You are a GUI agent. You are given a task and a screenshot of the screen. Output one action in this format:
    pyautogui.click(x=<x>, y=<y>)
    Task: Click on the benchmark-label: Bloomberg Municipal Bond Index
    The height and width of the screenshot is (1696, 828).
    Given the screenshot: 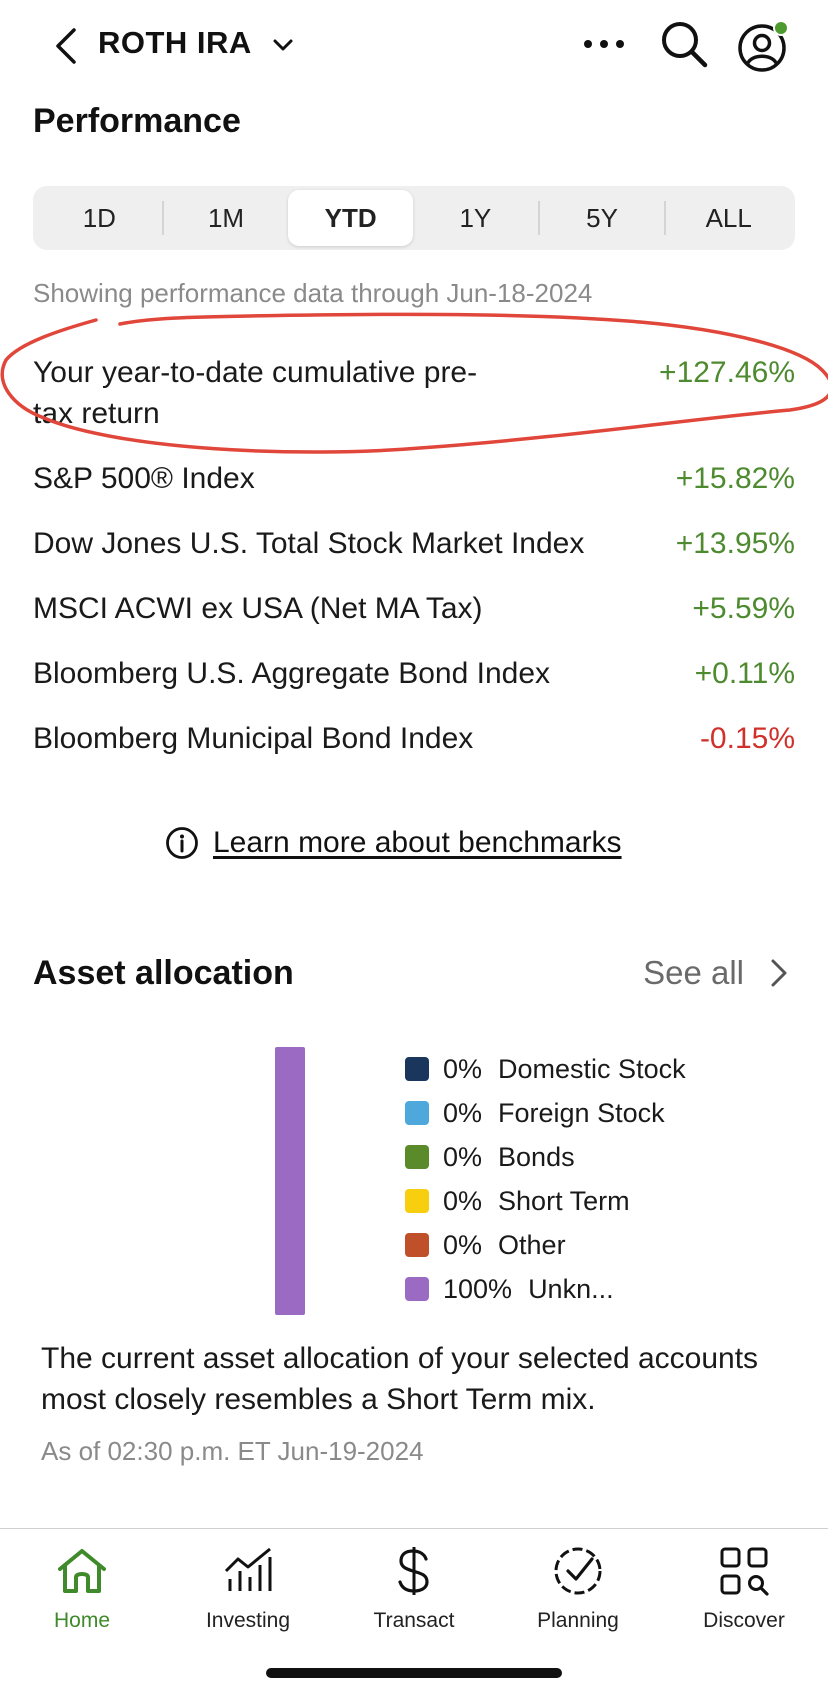 What is the action you would take?
    pyautogui.click(x=253, y=738)
    